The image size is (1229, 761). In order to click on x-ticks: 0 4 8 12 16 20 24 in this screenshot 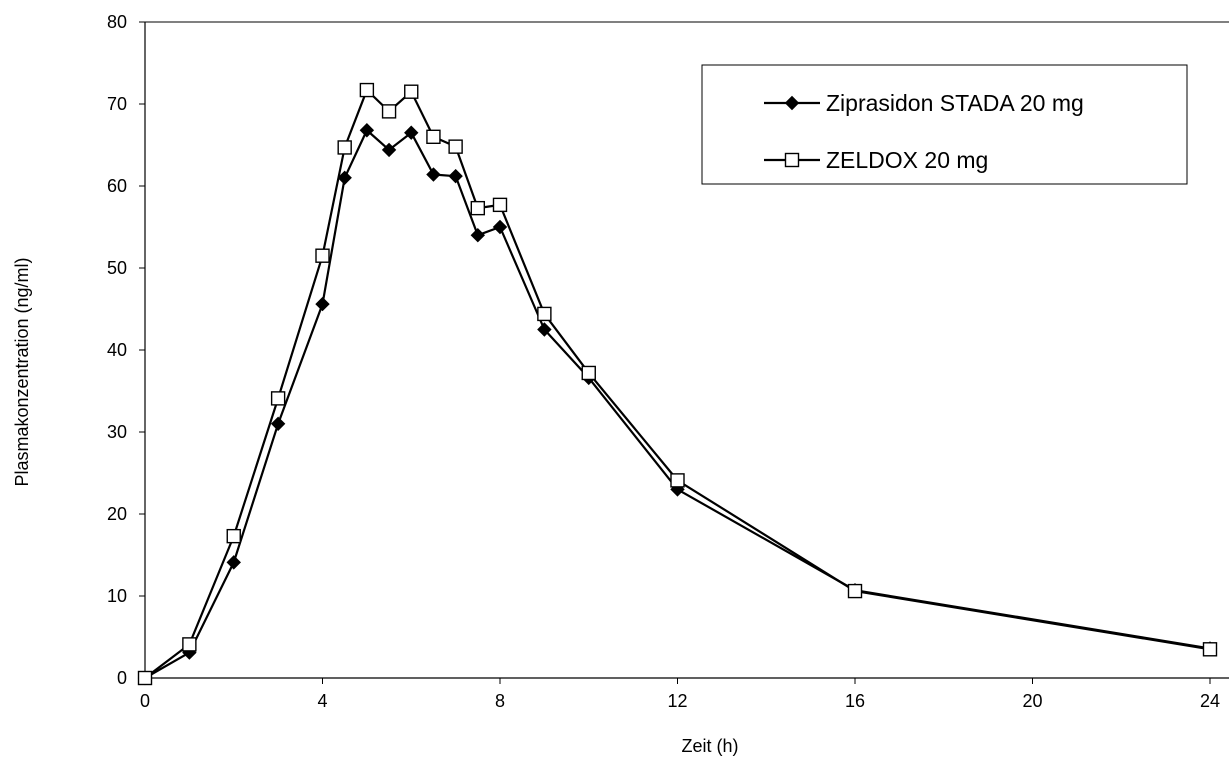, I will do `click(680, 694)`.